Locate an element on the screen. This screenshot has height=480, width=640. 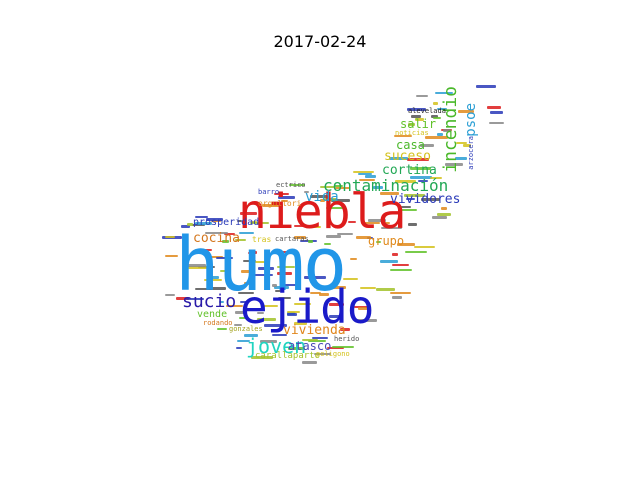
word-casa: casa is located at coordinates (410, 145).